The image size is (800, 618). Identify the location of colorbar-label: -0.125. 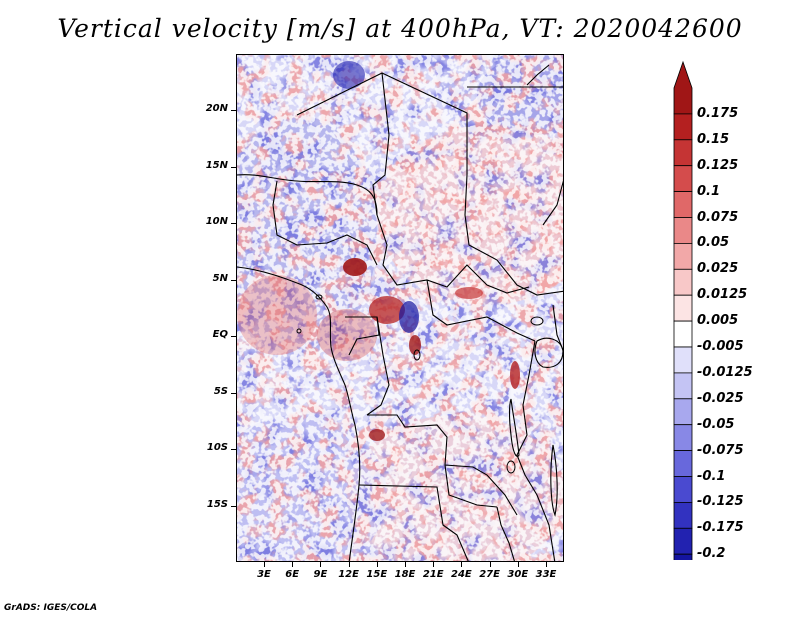
(720, 502).